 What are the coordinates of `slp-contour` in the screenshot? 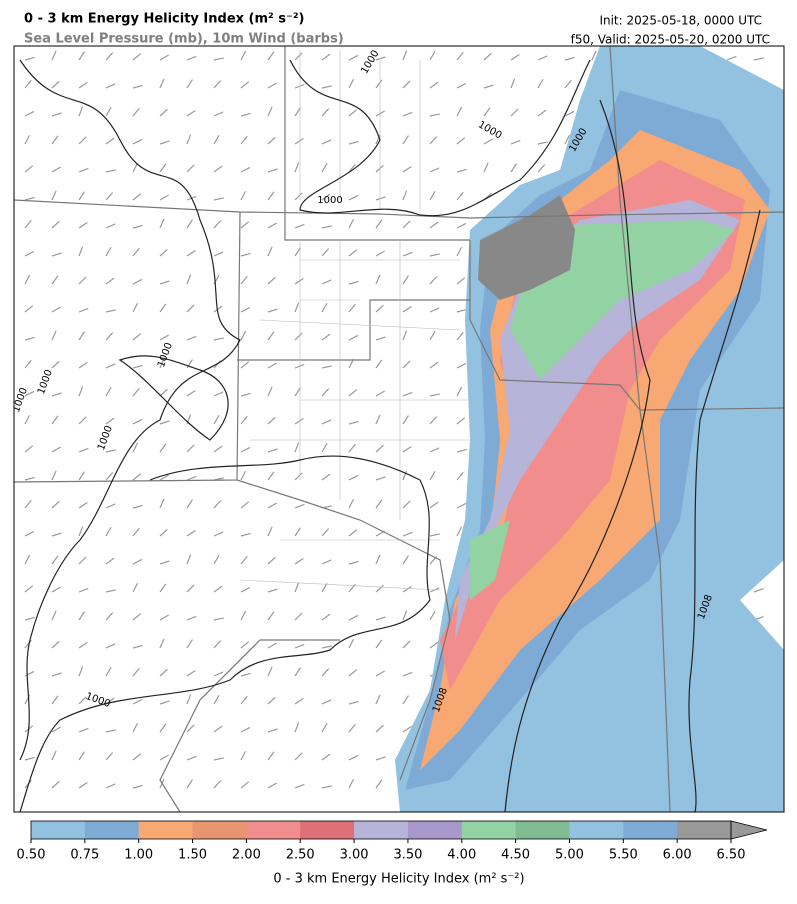 It's located at (173, 398).